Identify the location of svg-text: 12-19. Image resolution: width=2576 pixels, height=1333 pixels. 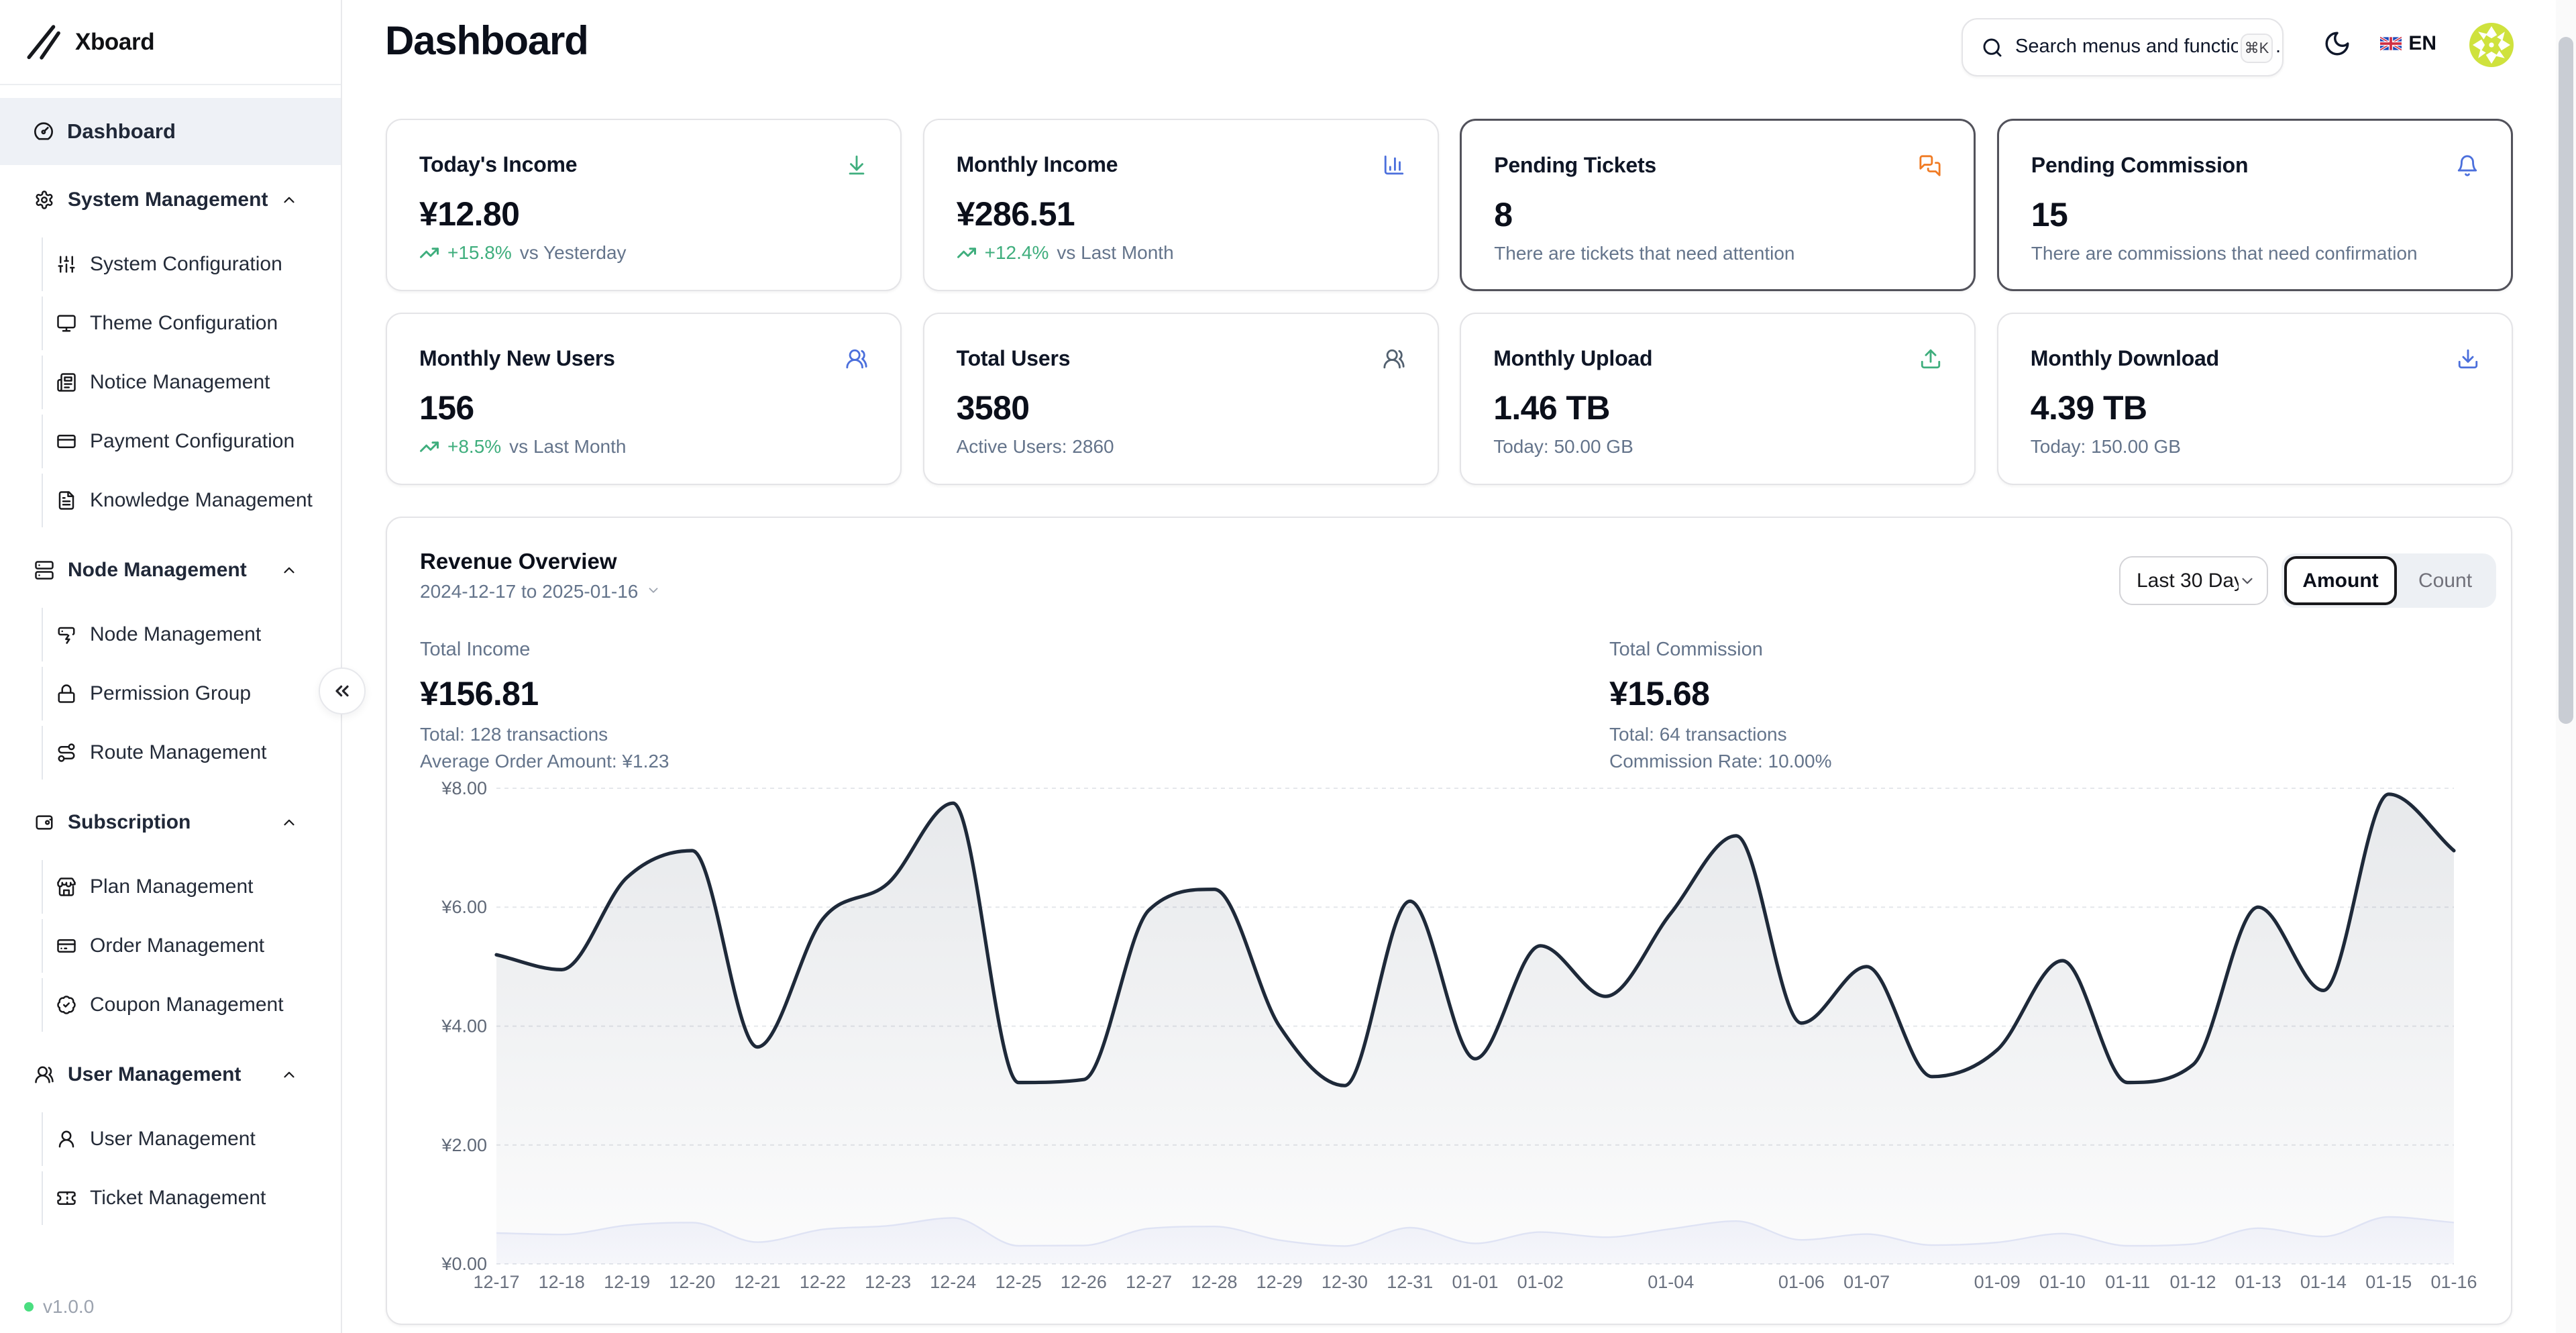
(627, 1282).